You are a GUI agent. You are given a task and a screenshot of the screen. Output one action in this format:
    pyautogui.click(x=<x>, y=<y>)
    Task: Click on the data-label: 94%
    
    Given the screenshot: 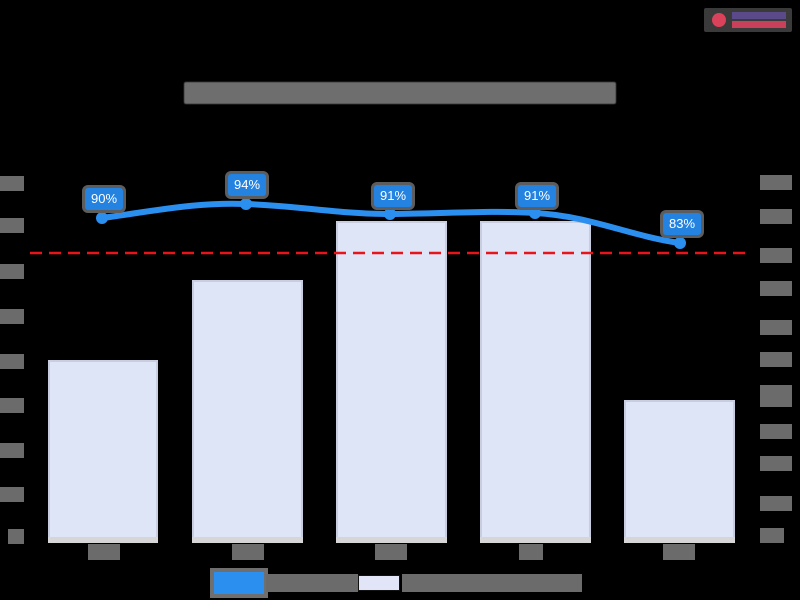 What is the action you would take?
    pyautogui.click(x=247, y=185)
    